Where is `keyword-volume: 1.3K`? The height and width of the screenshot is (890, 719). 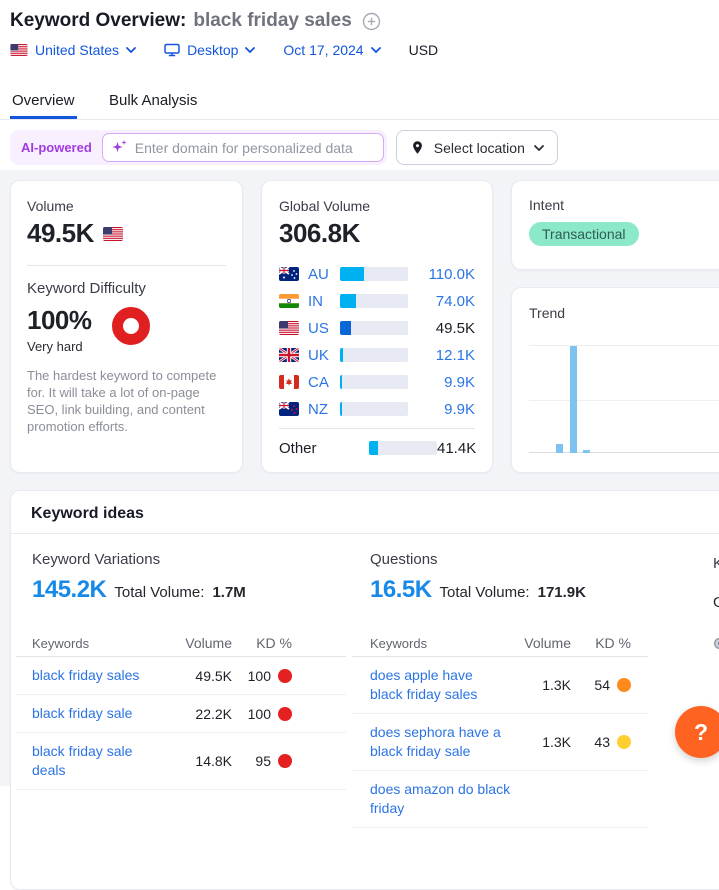
keyword-volume: 1.3K is located at coordinates (556, 742).